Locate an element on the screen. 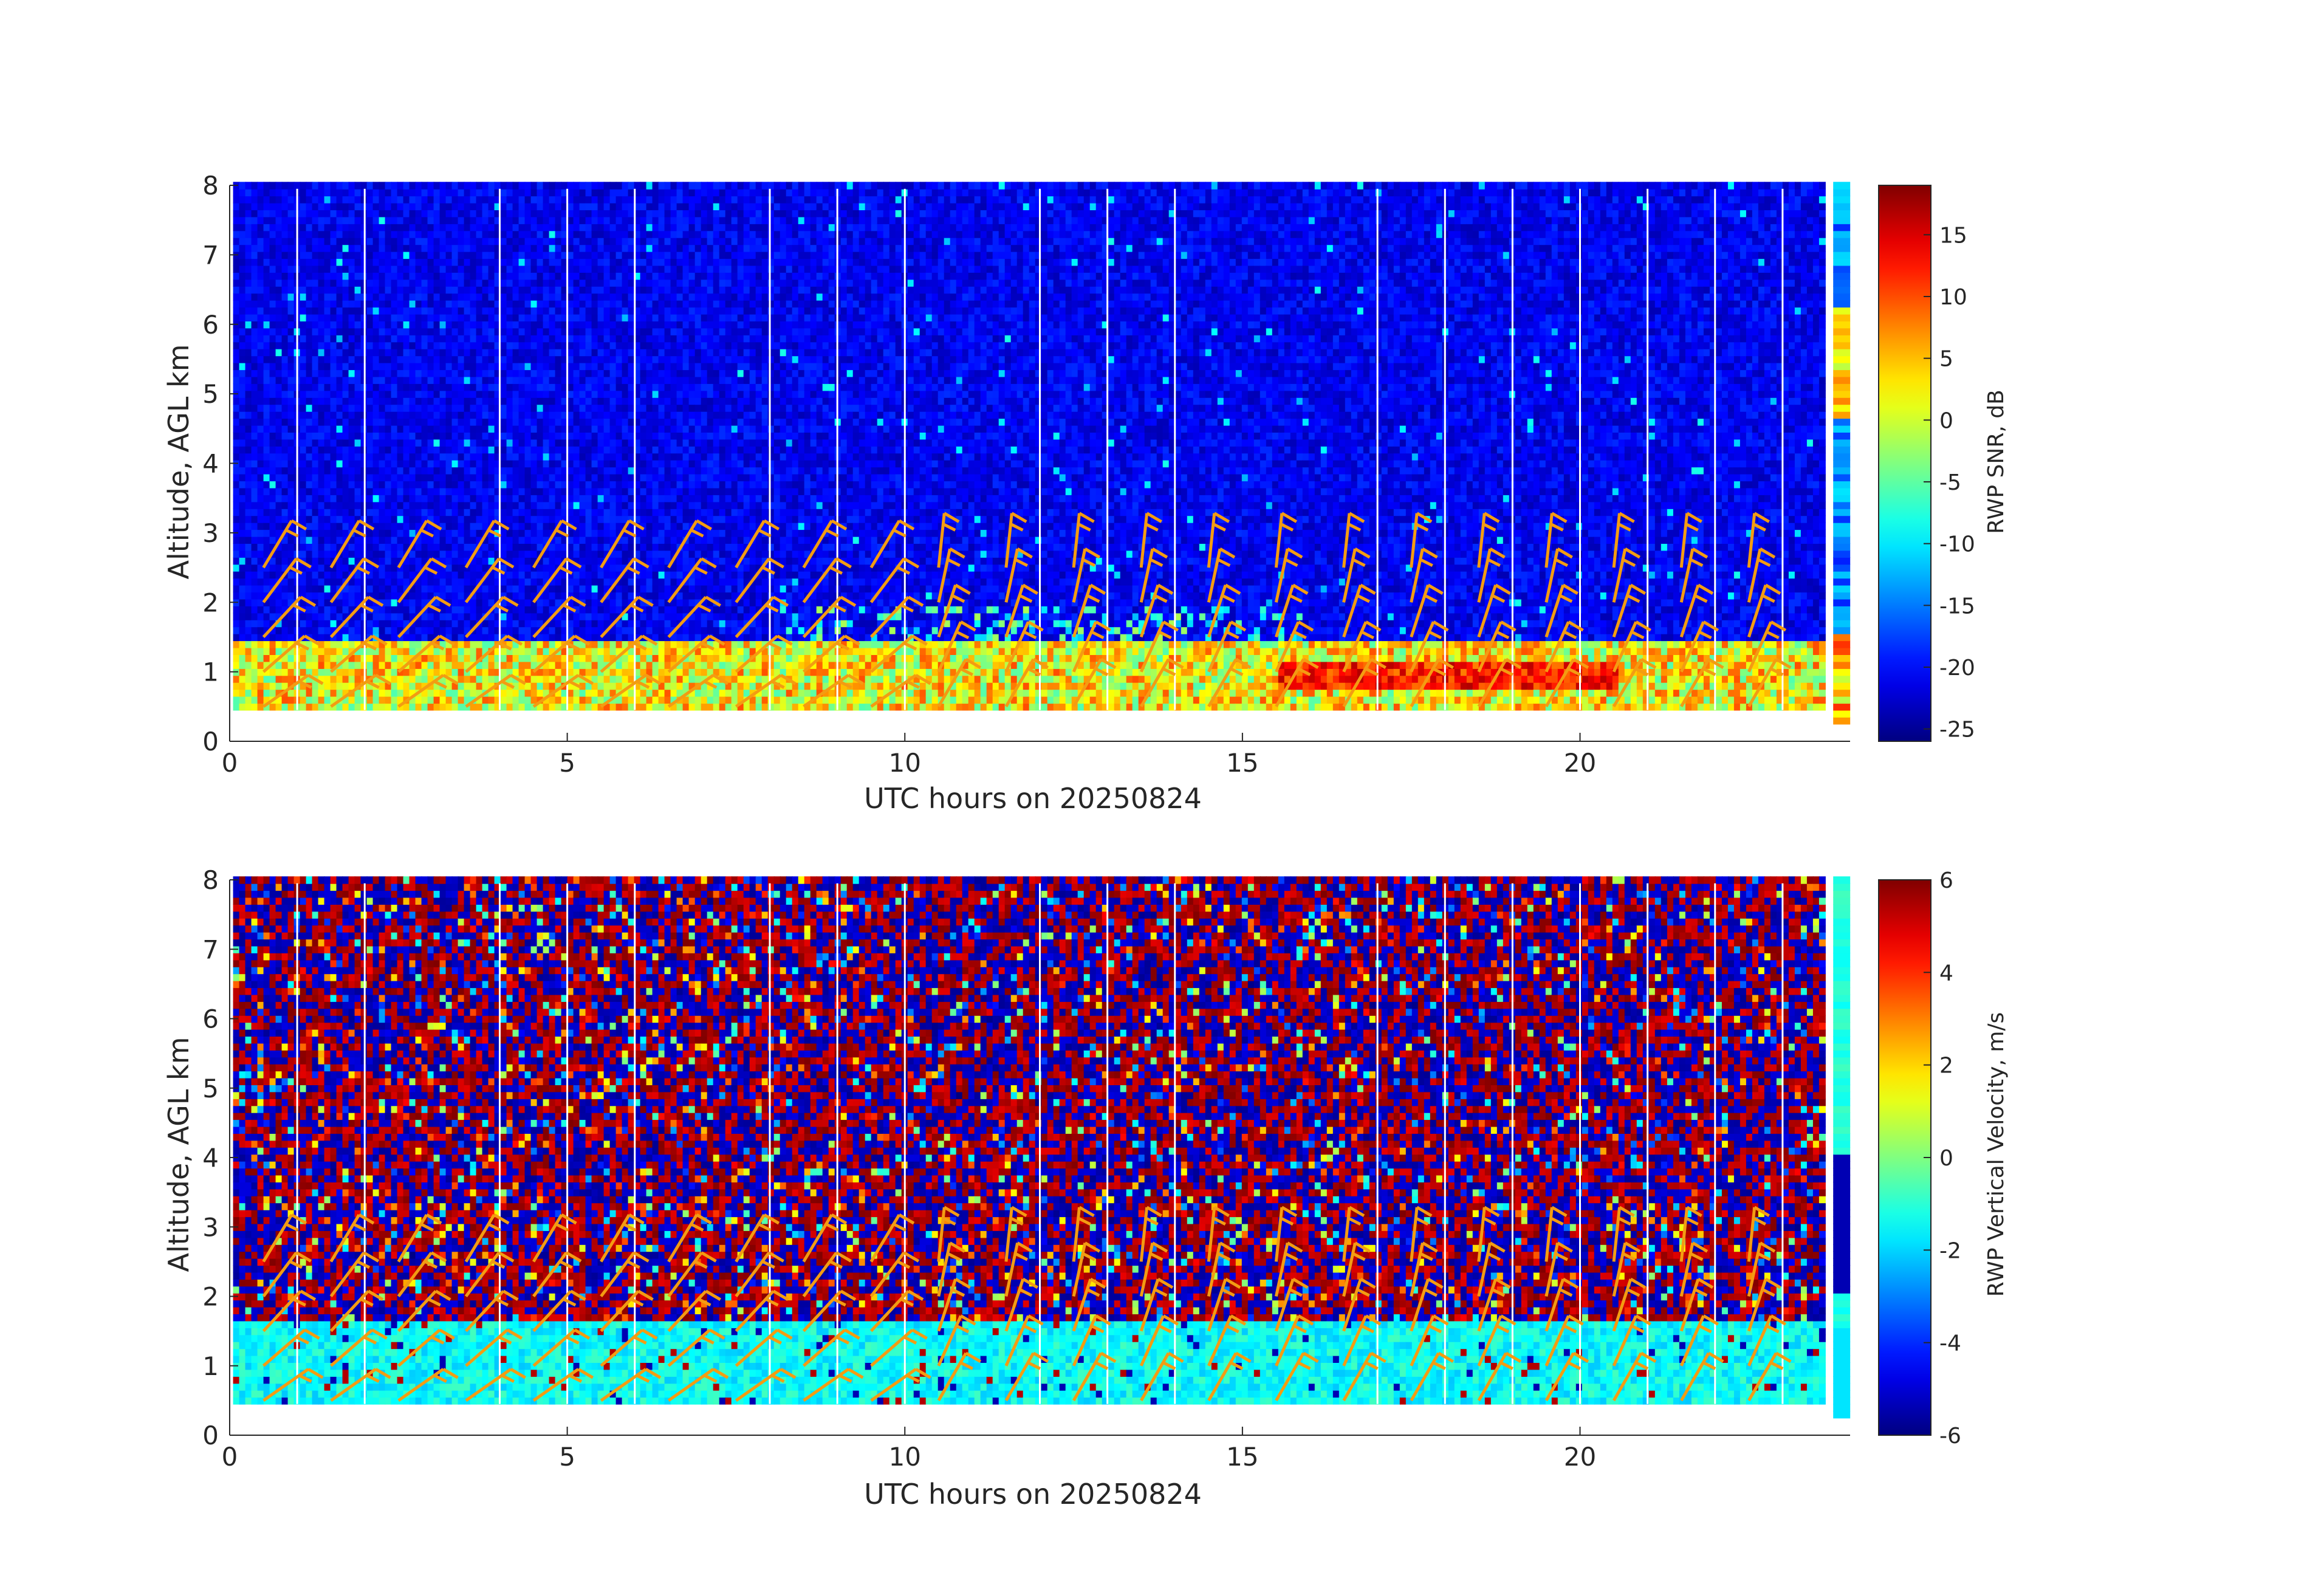  colorbar-tick-label: -5 is located at coordinates (1950, 482).